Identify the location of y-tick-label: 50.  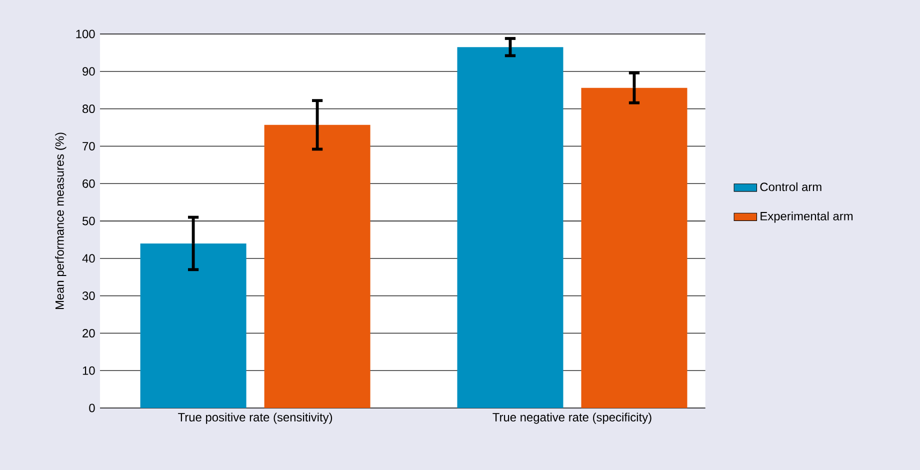
(88, 221).